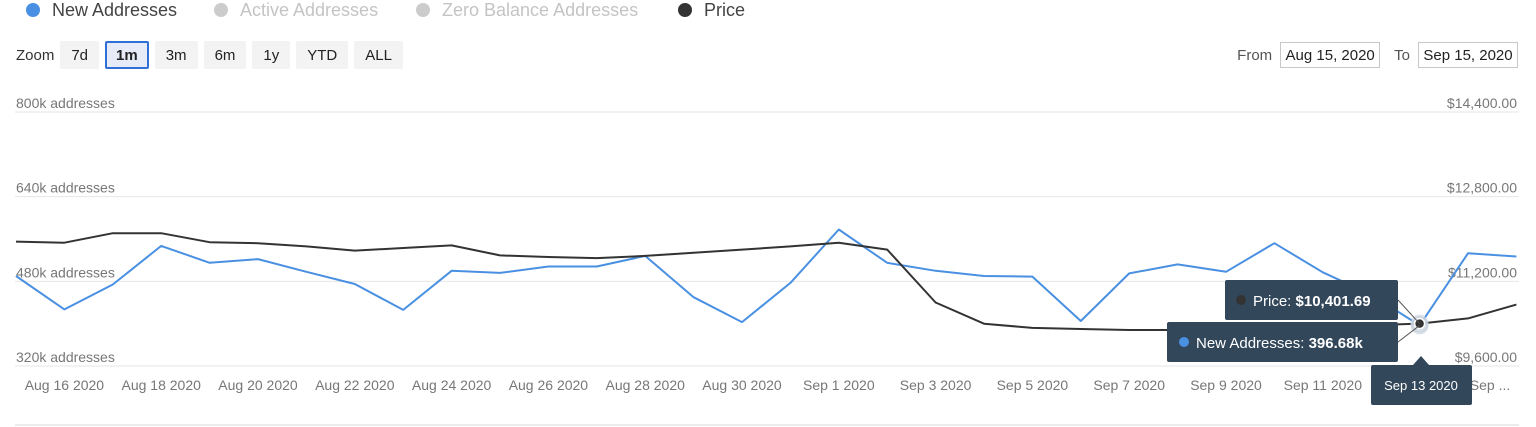 The width and height of the screenshot is (1536, 427). Describe the element at coordinates (65, 103) in the screenshot. I see `y-left-tick-label: 800k addresses` at that location.